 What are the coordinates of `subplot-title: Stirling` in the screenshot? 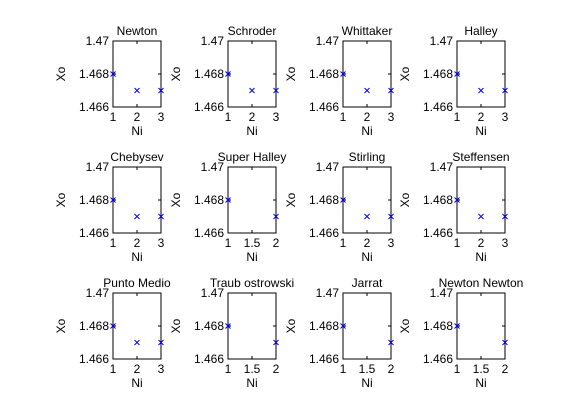 It's located at (367, 157).